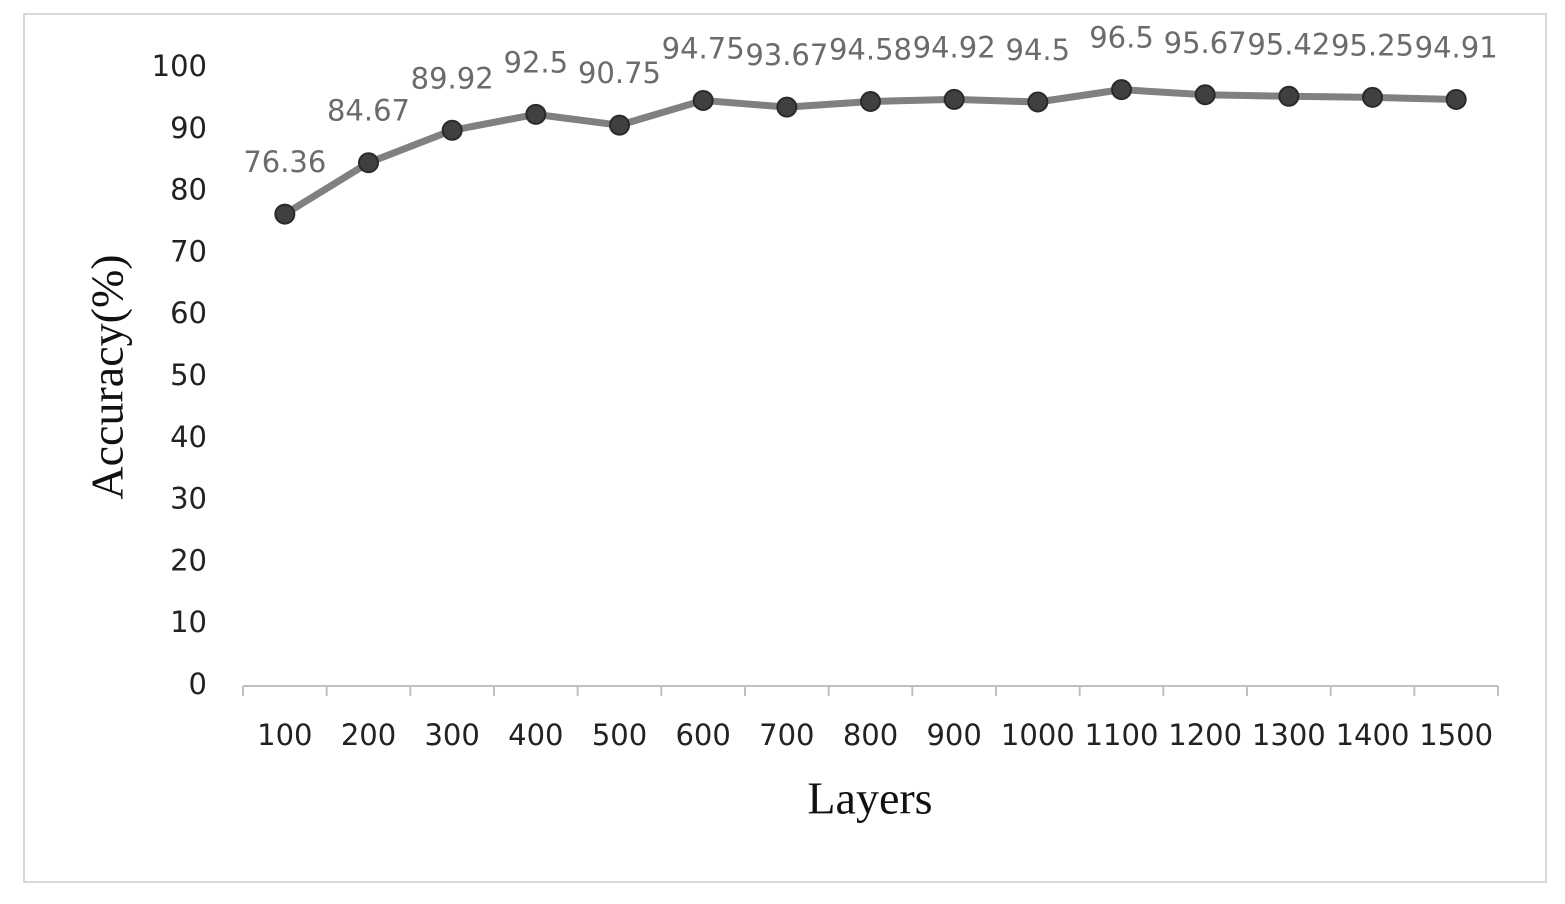 This screenshot has height=904, width=1565. Describe the element at coordinates (107, 376) in the screenshot. I see `y-axis-title: Accuracy(%)` at that location.